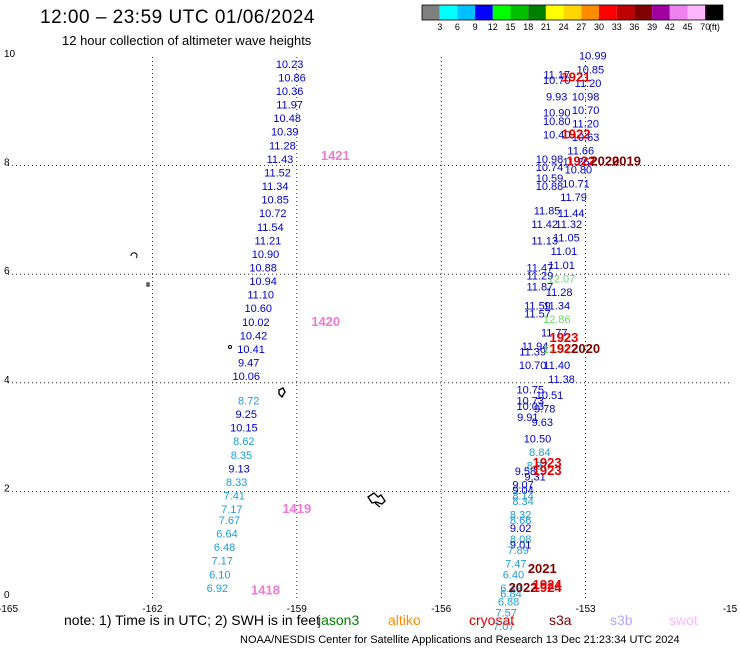  I want to click on wave-height-label: 11.57, so click(537, 315).